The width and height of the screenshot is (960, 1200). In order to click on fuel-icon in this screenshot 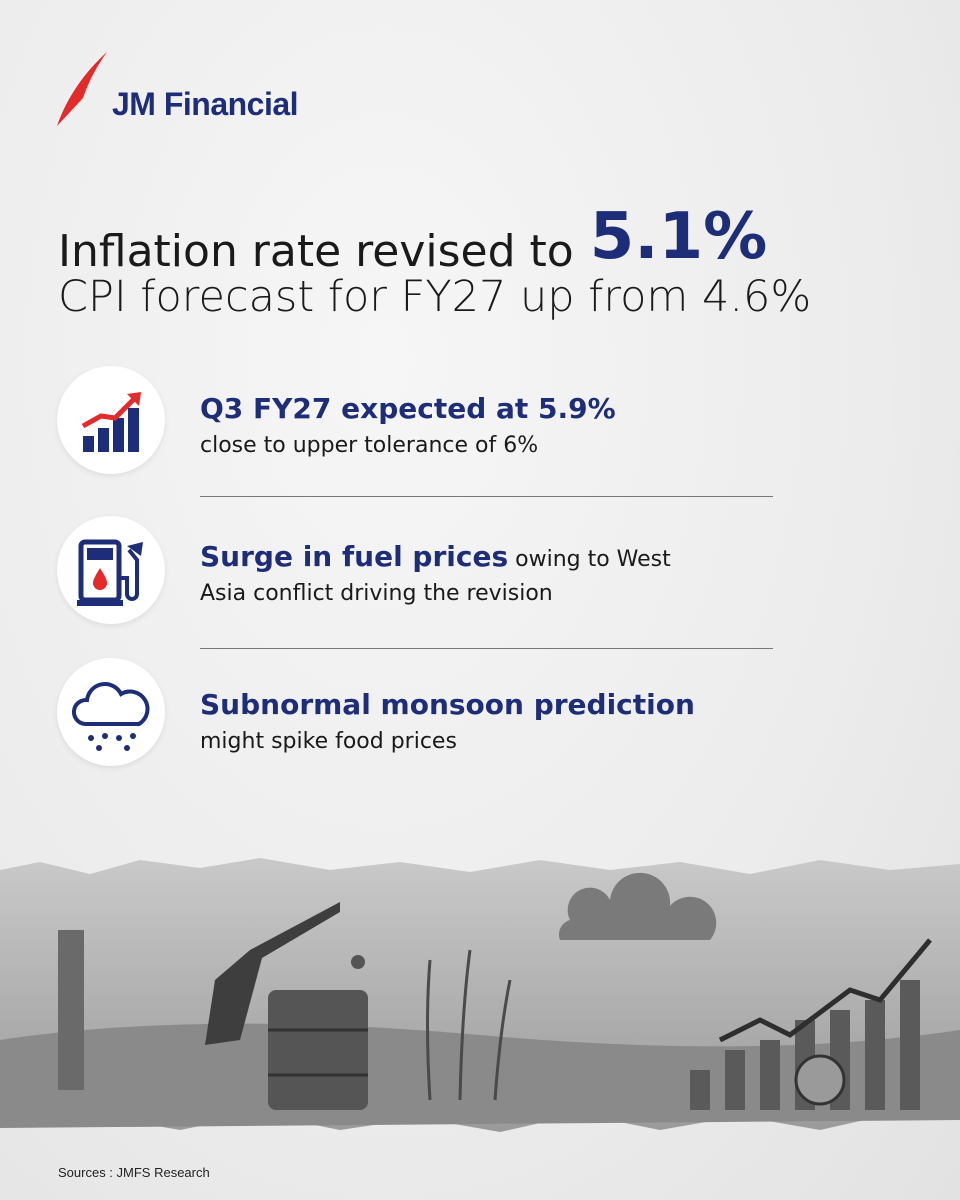, I will do `click(110, 572)`.